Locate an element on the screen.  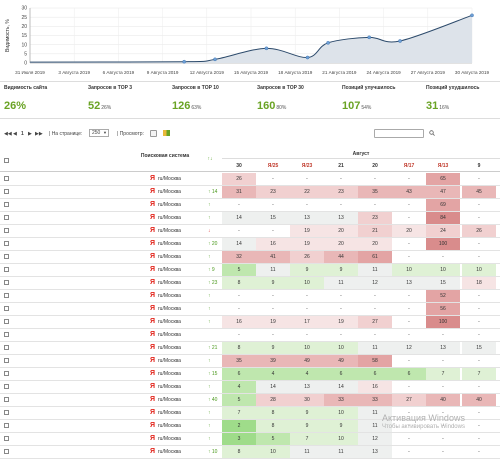
position-cell: 40 is located at coordinates (479, 400).